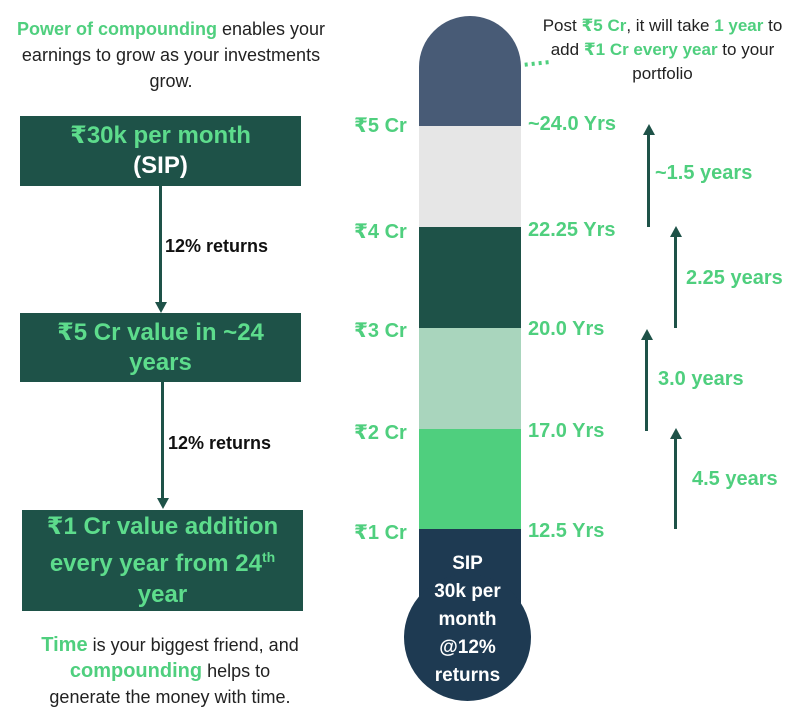 The height and width of the screenshot is (710, 792). What do you see at coordinates (162, 594) in the screenshot?
I see `one-crore-box-line3: year` at bounding box center [162, 594].